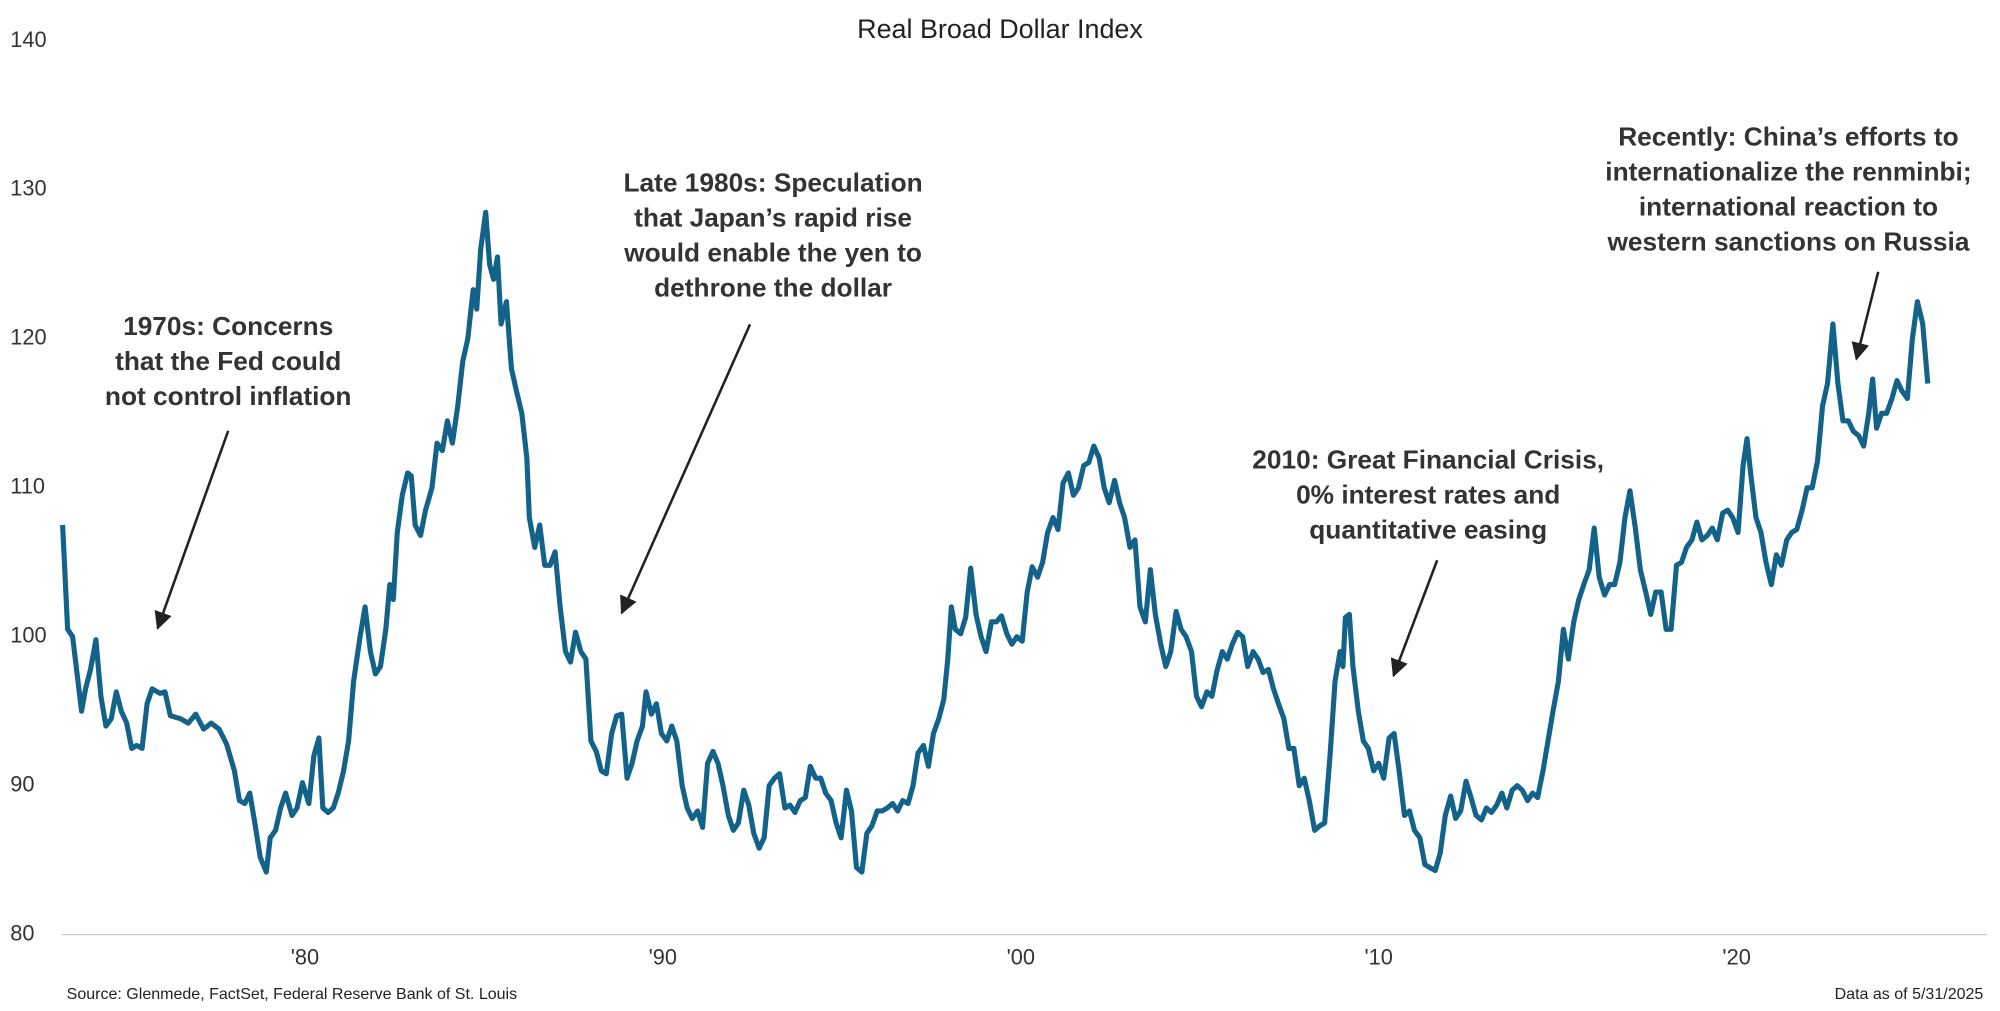 This screenshot has width=2000, height=1011. Describe the element at coordinates (28, 188) in the screenshot. I see `y-tick-label: 130` at that location.